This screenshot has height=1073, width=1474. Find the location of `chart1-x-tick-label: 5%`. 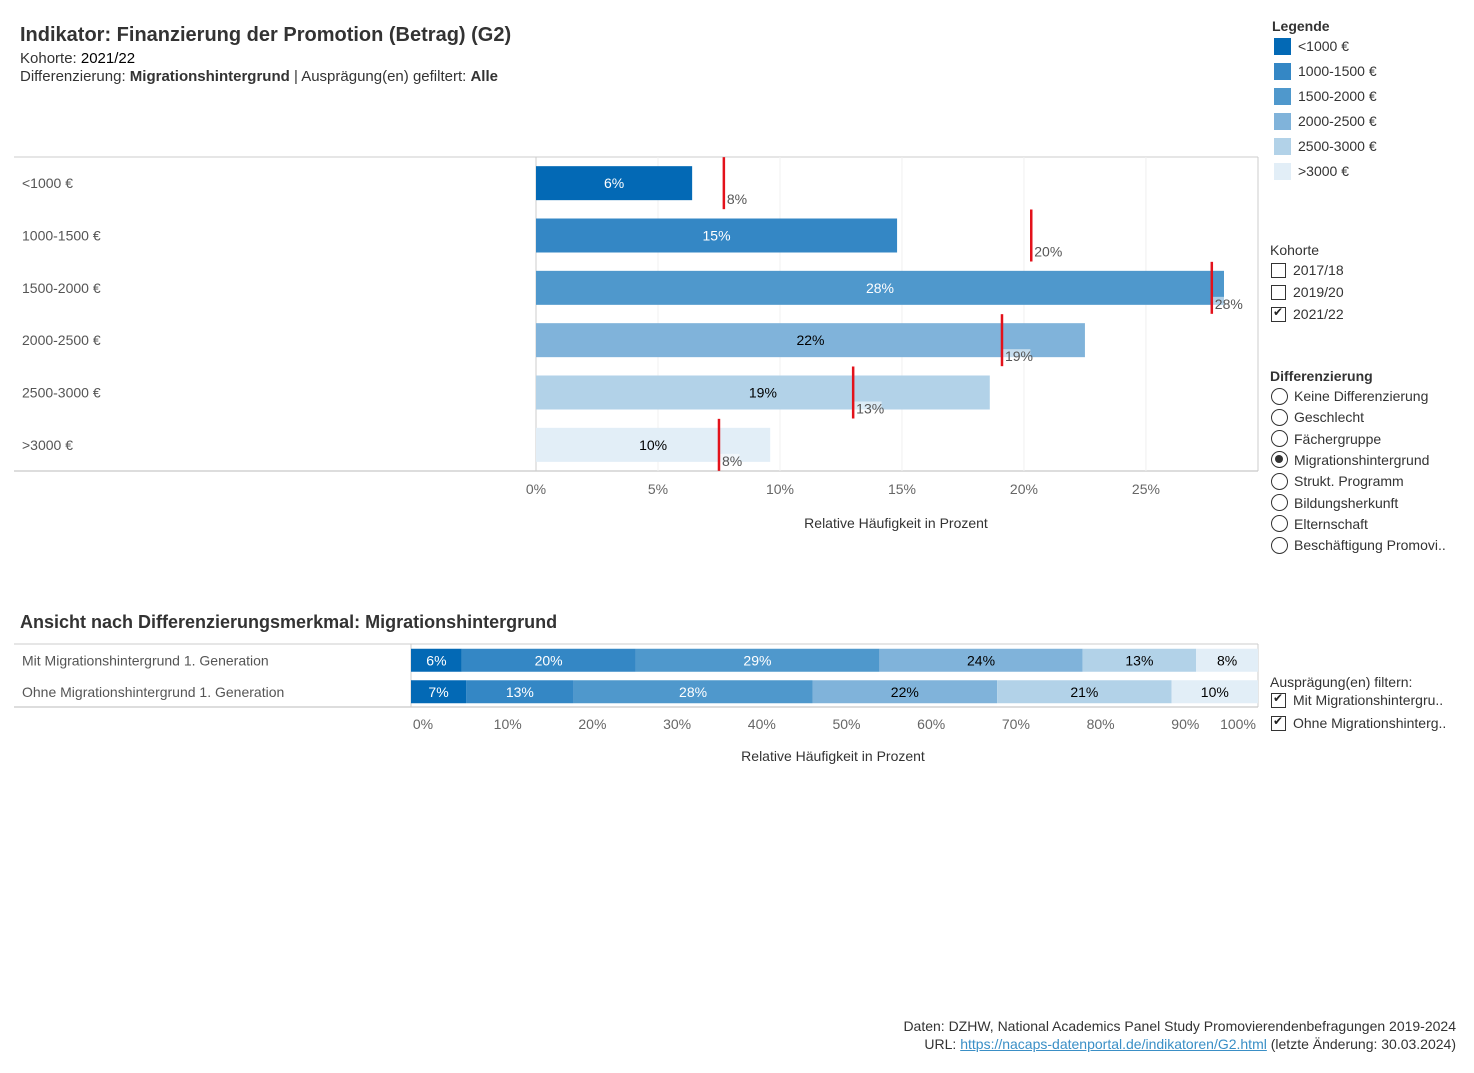

chart1-x-tick-label: 5% is located at coordinates (658, 489).